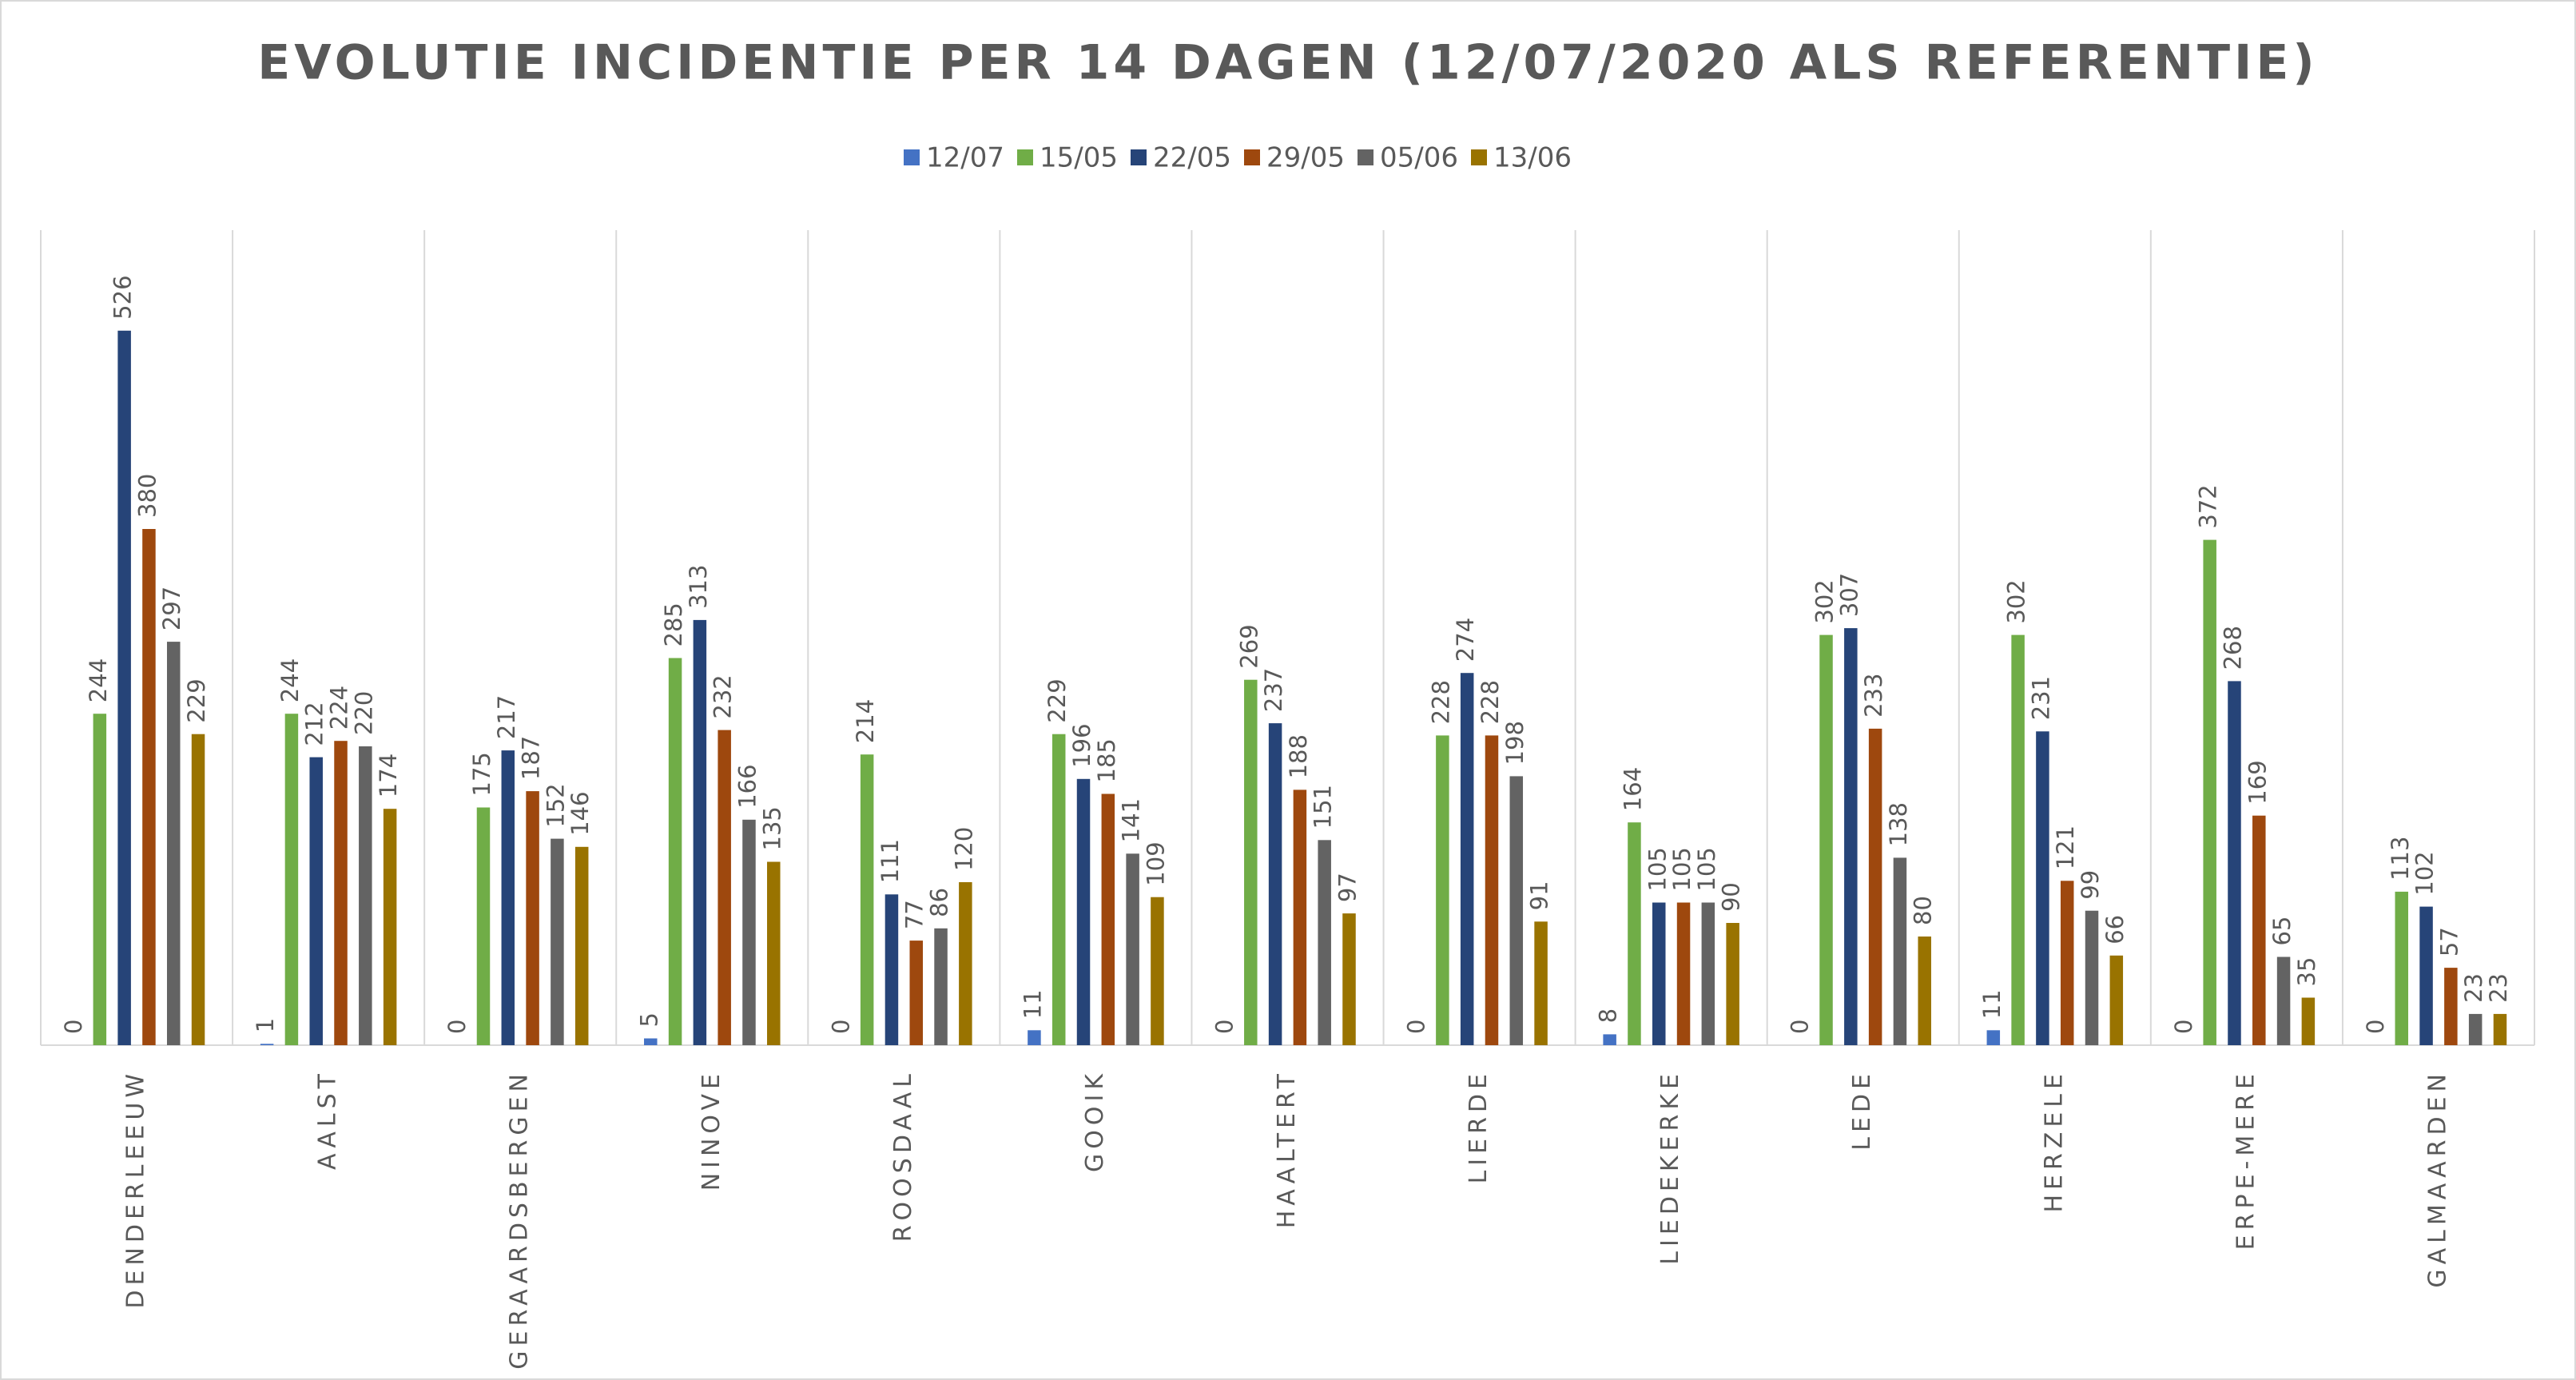  Describe the element at coordinates (1081, 745) in the screenshot. I see `data-label: 196` at that location.